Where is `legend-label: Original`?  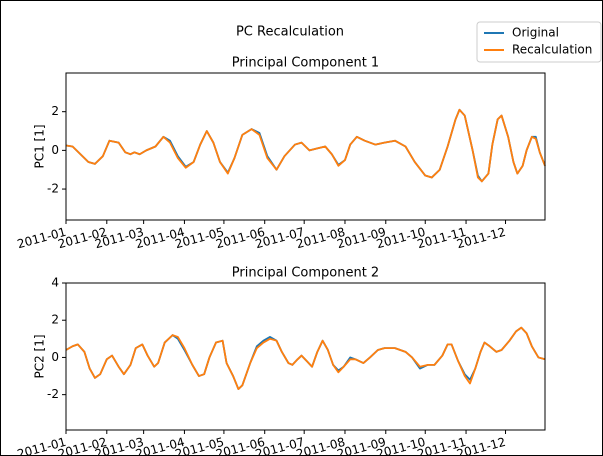 legend-label: Original is located at coordinates (535, 33).